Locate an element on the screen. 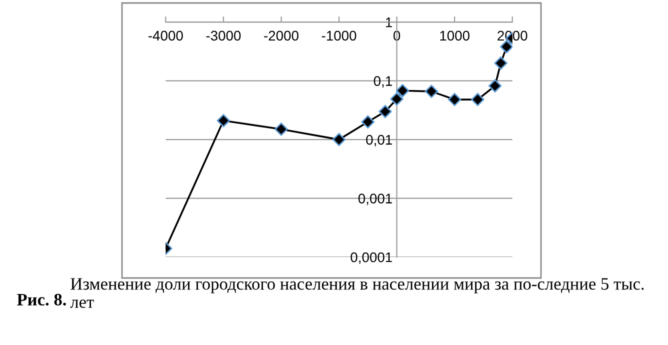 This screenshot has width=668, height=345. text: Изменение доли городского населения в населении мира за по-следние 5 тыс. лет is located at coordinates (357, 293).